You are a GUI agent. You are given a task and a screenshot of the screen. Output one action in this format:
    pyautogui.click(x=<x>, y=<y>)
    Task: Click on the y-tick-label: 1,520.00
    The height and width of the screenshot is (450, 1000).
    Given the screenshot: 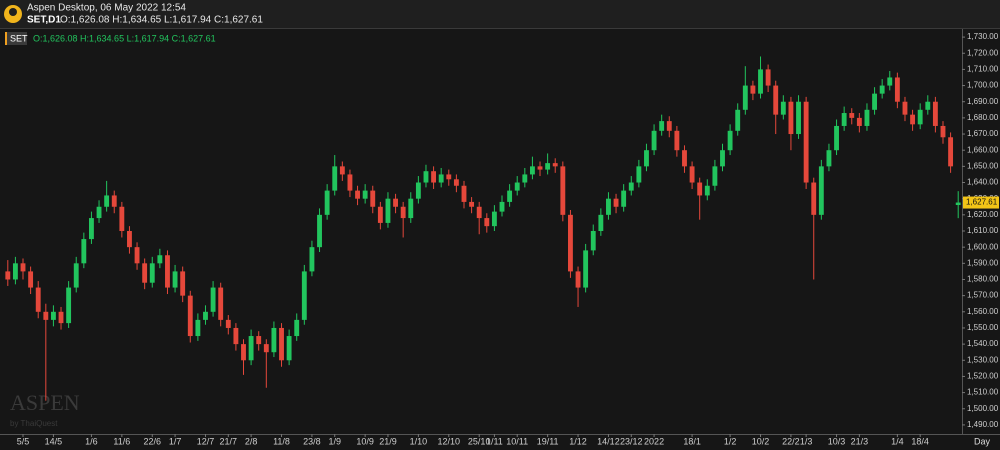 What is the action you would take?
    pyautogui.click(x=983, y=376)
    